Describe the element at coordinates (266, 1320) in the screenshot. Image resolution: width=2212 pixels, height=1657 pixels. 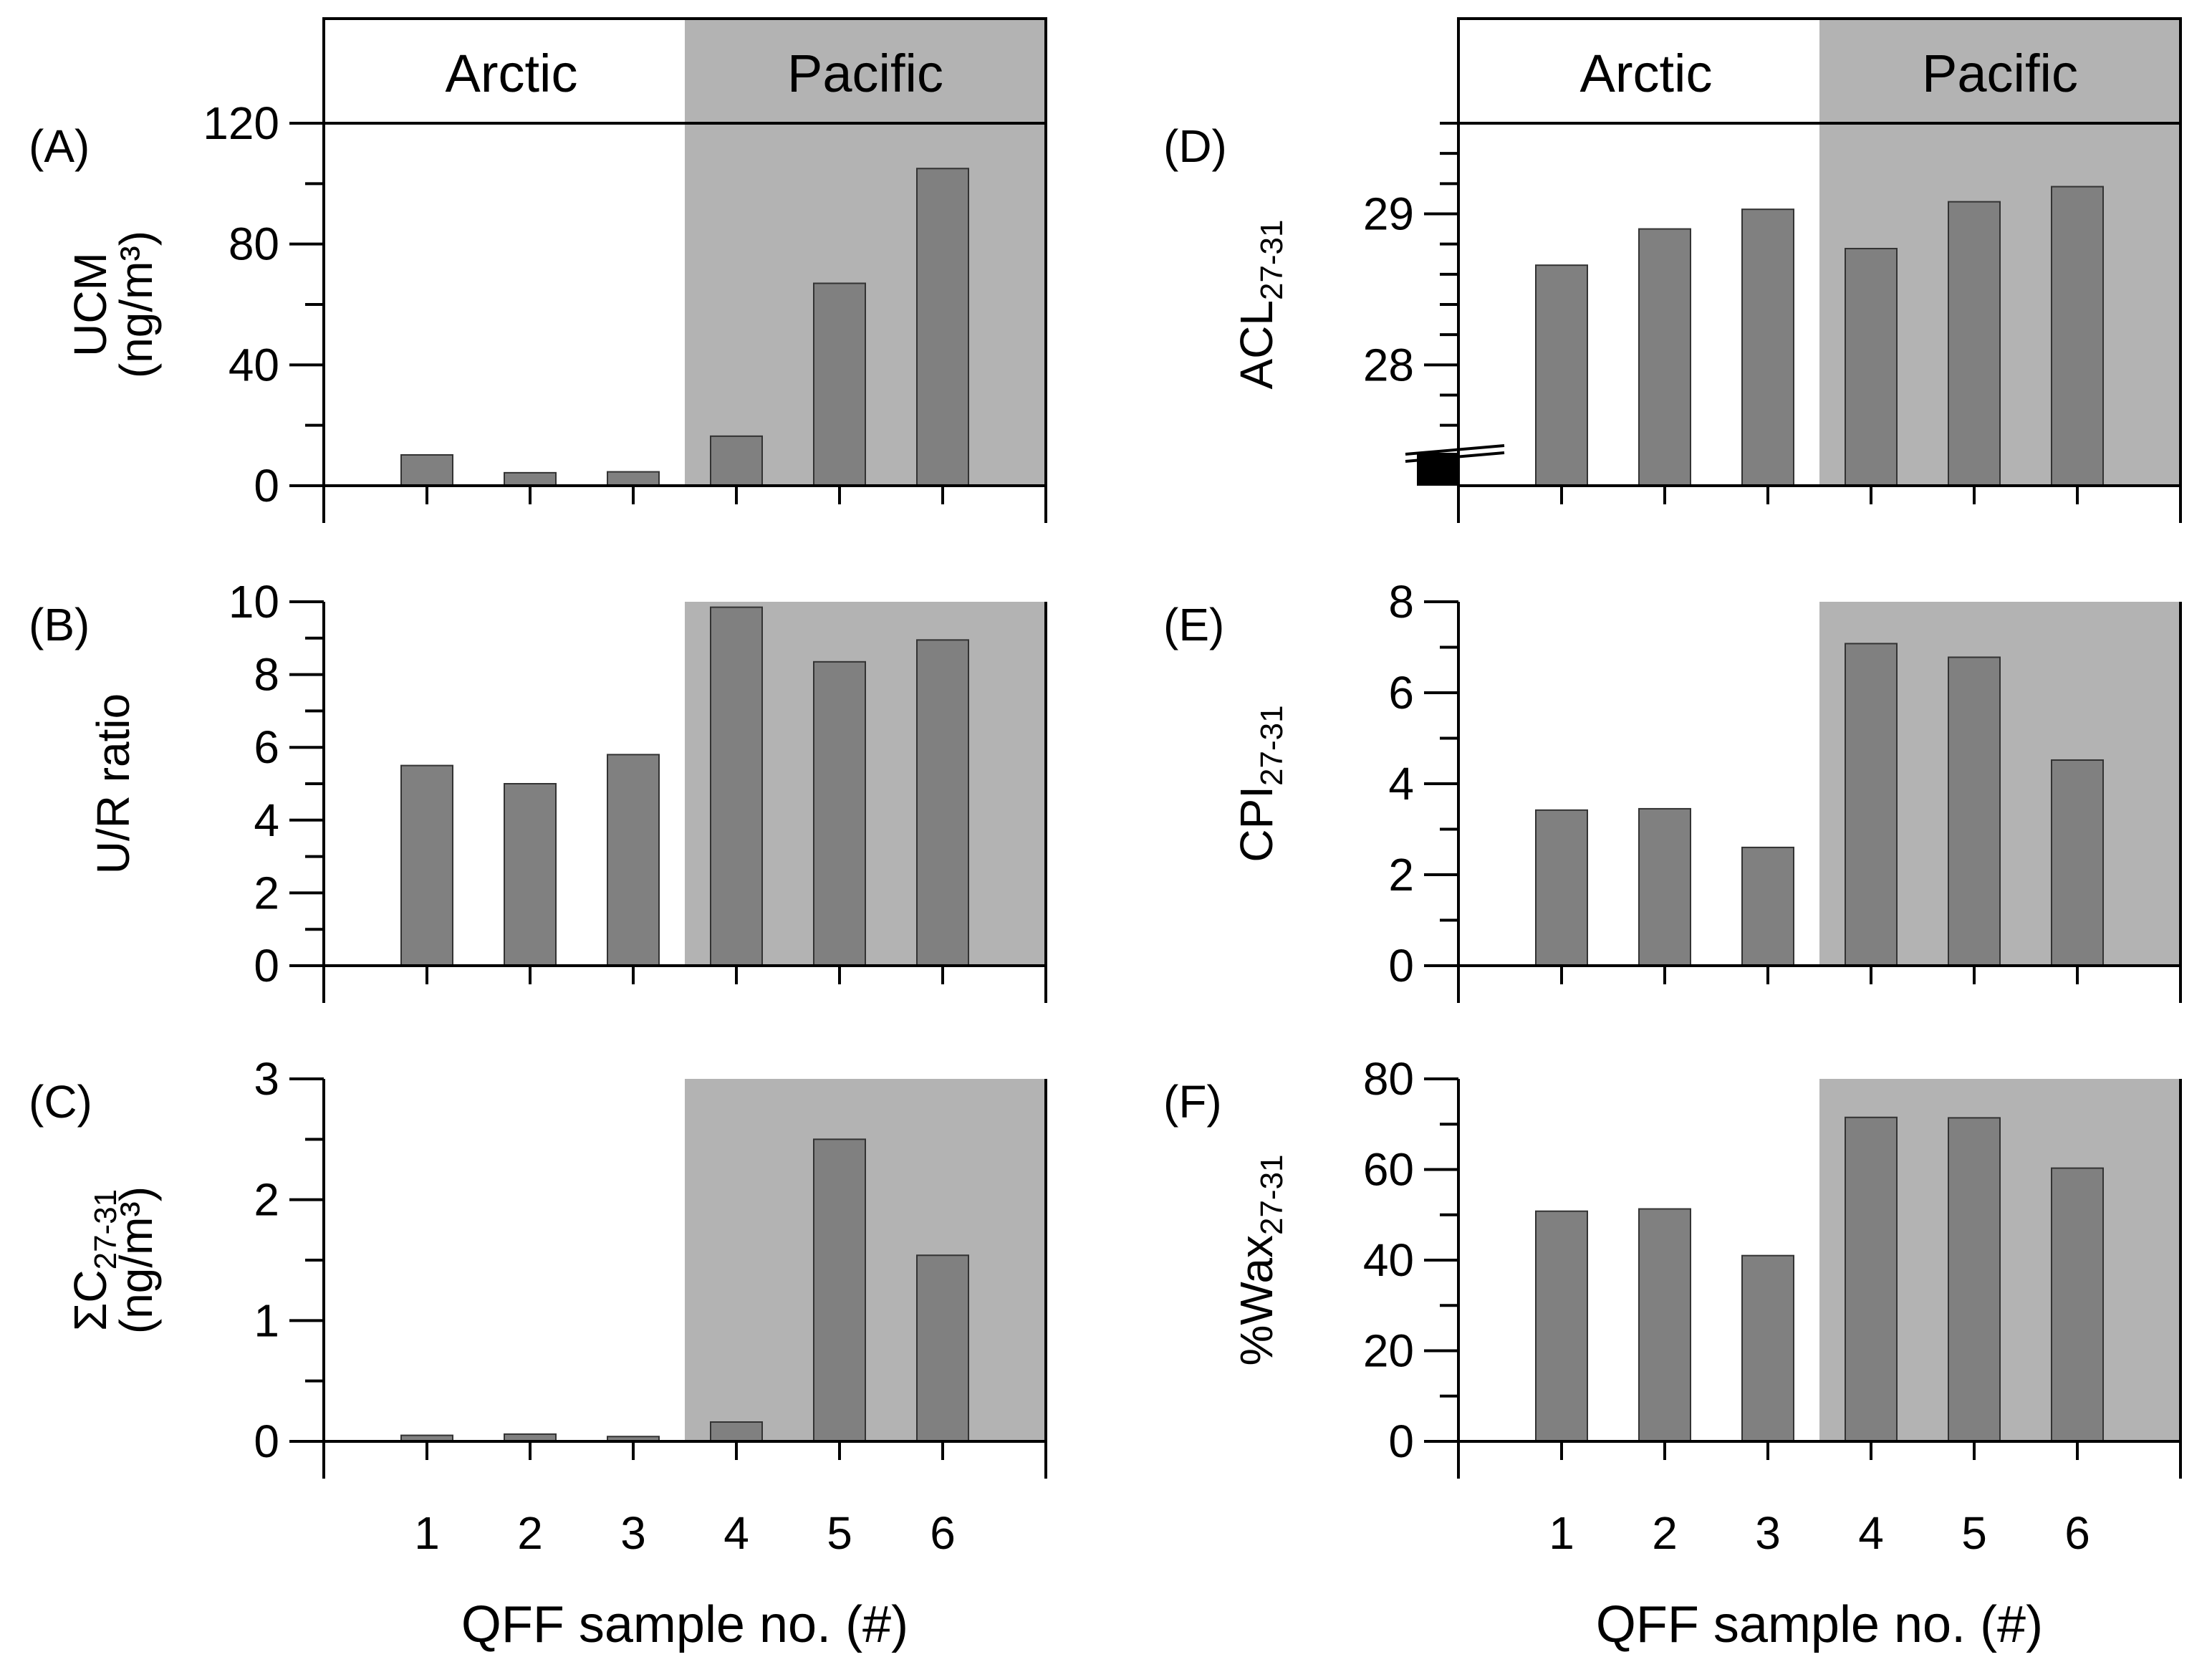
I see `y-tick-label: 1` at that location.